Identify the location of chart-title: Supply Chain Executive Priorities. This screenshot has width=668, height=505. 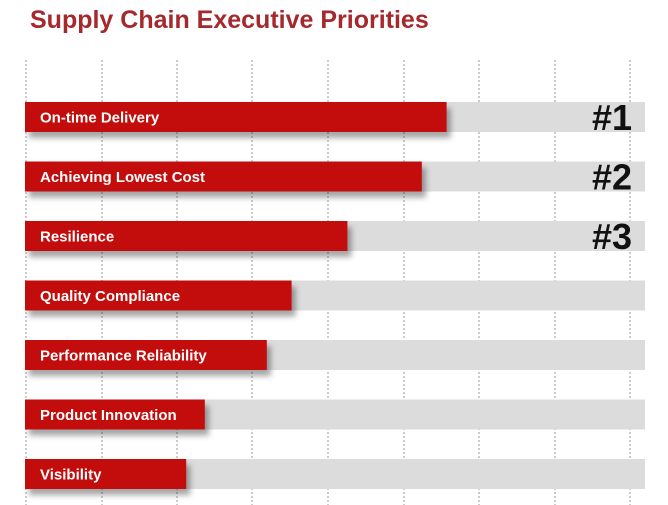
(229, 20).